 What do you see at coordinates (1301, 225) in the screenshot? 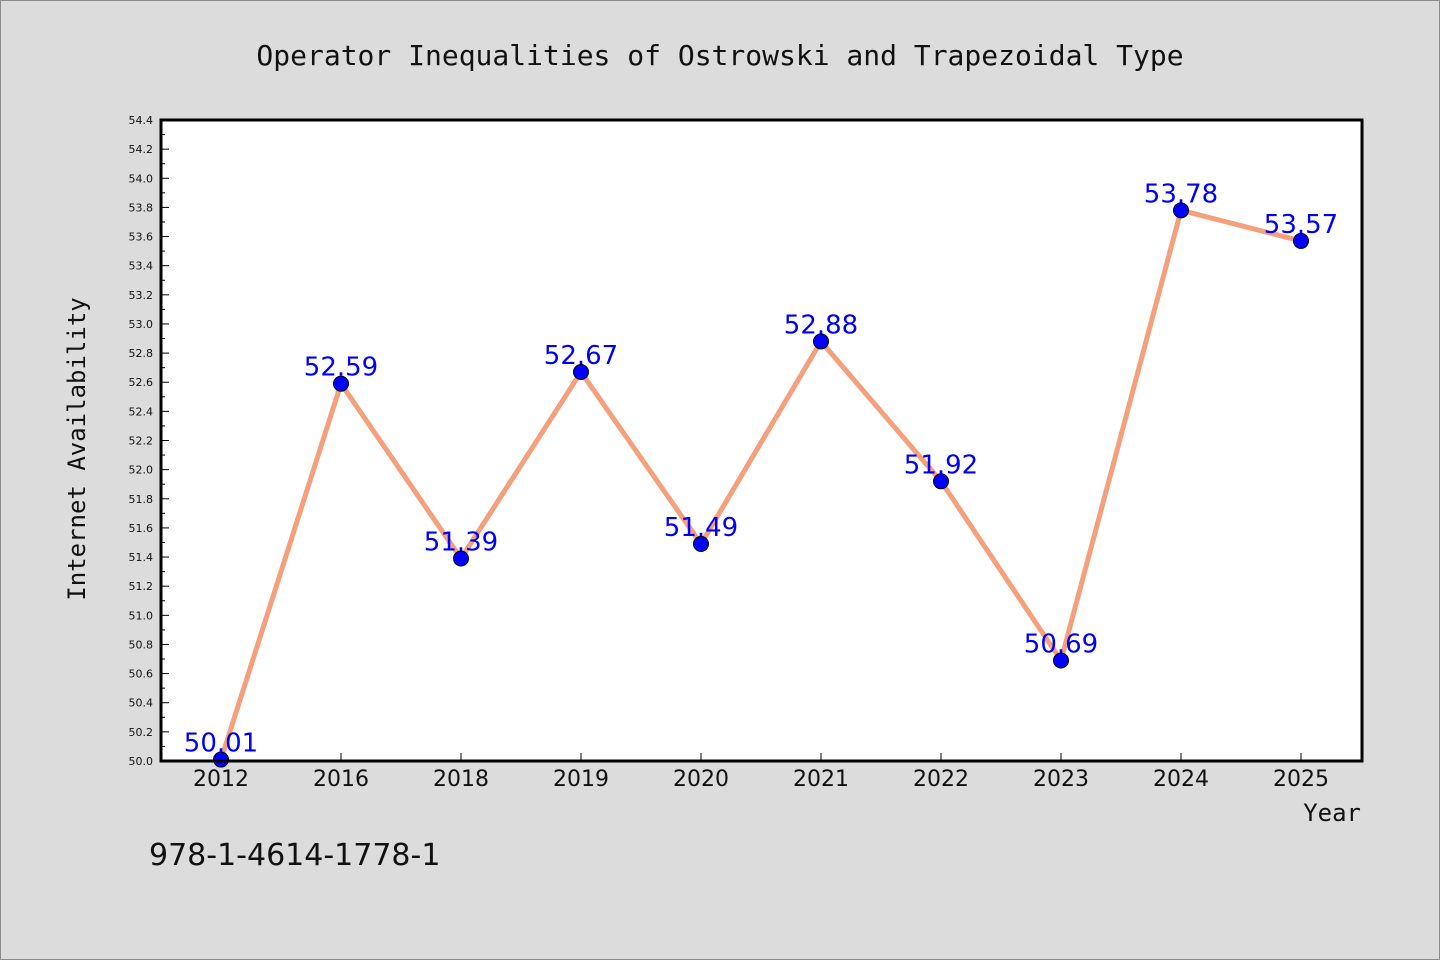
I see `data-label: 53.57` at bounding box center [1301, 225].